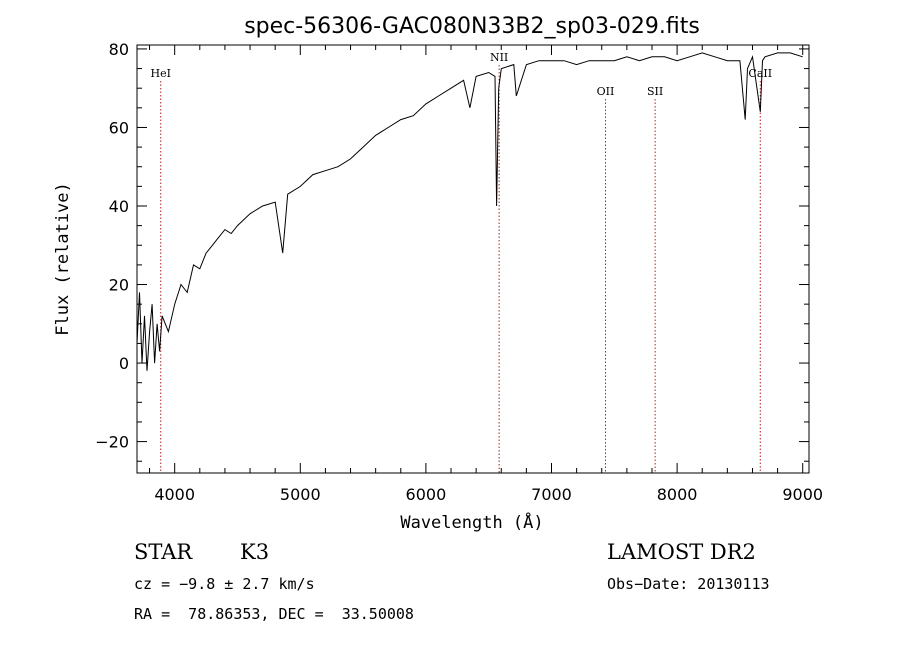 The image size is (900, 649). I want to click on line-marker-label: OII, so click(606, 91).